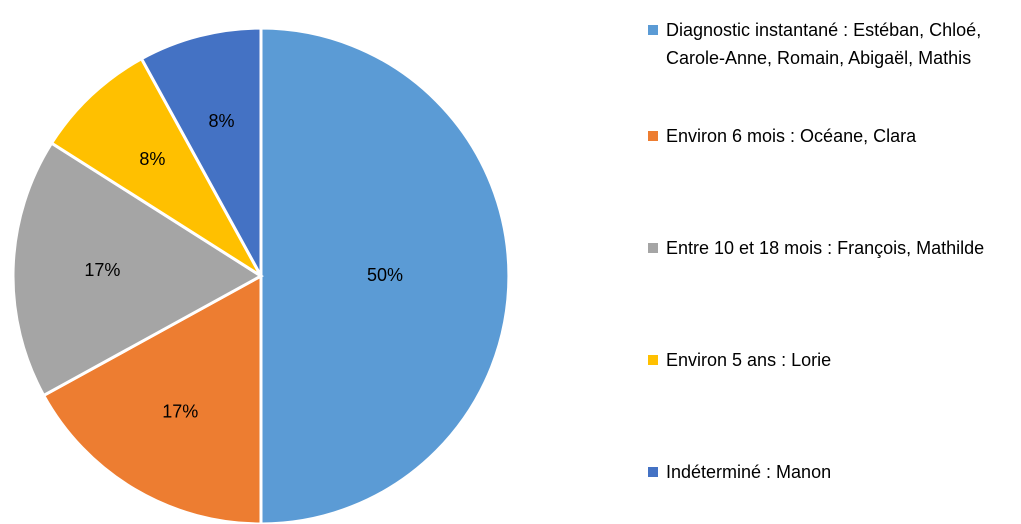  Describe the element at coordinates (825, 248) in the screenshot. I see `legend-label: Entre 10 et 18 mois : François, Mathilde` at that location.